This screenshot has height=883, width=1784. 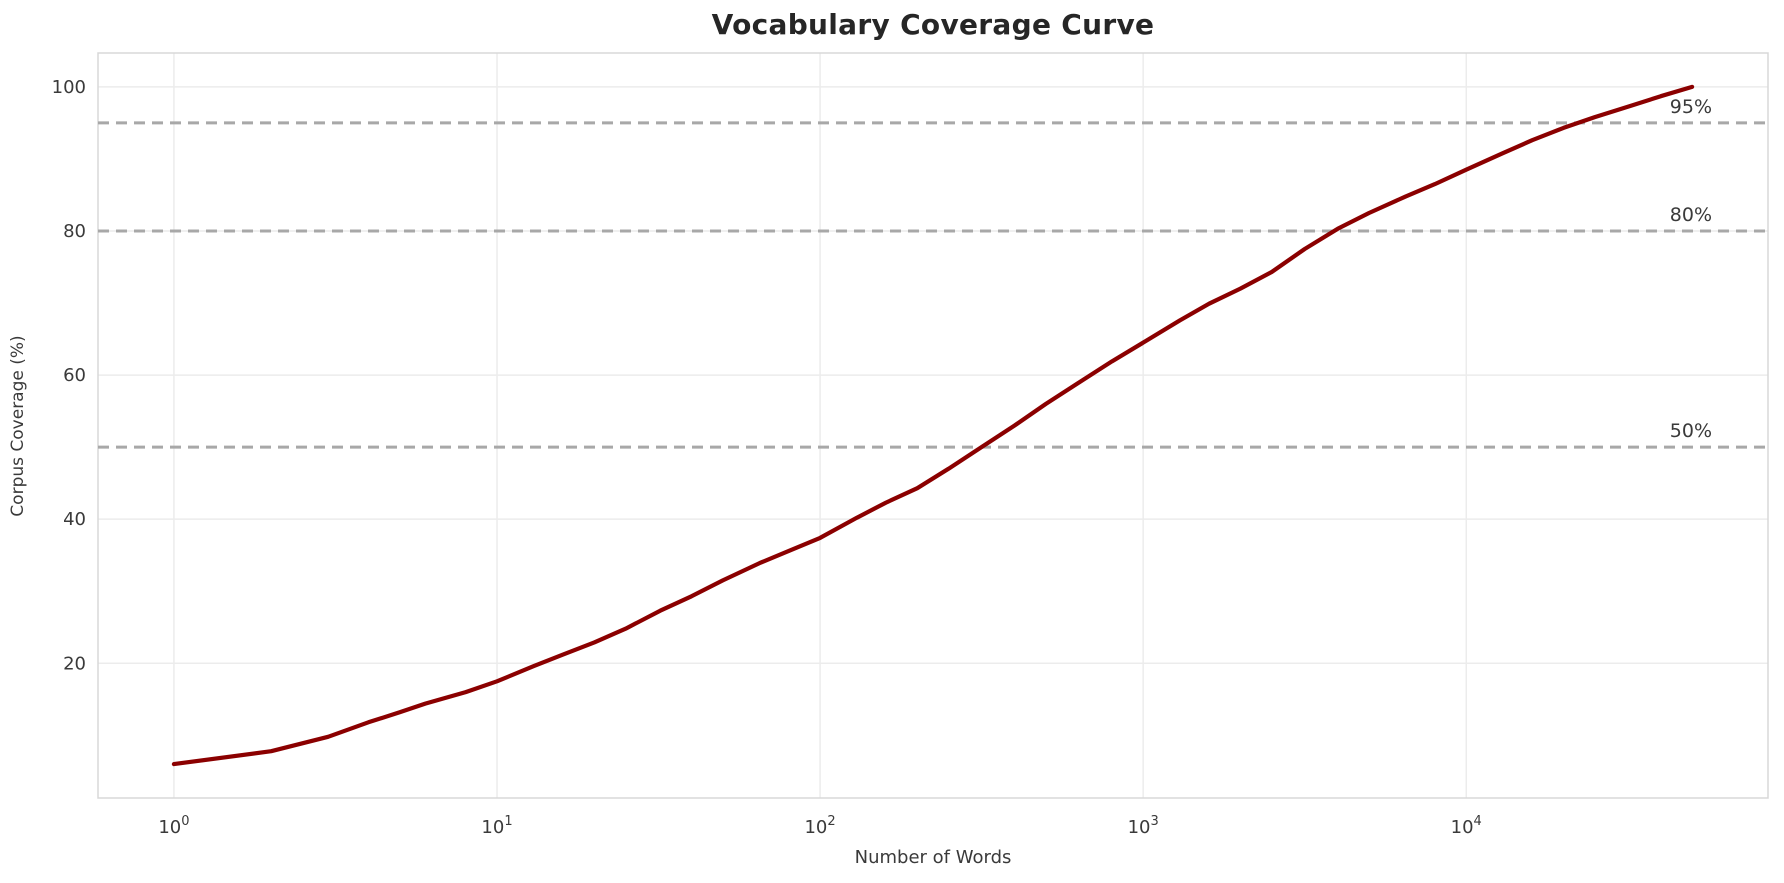 What do you see at coordinates (496, 826) in the screenshot?
I see `x-tick-label: 10¹` at bounding box center [496, 826].